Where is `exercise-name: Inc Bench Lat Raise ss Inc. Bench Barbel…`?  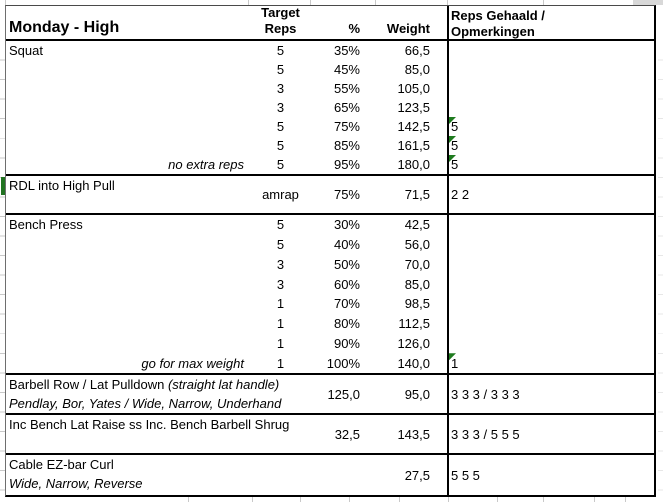 exercise-name: Inc Bench Lat Raise ss Inc. Bench Barbel… is located at coordinates (149, 424).